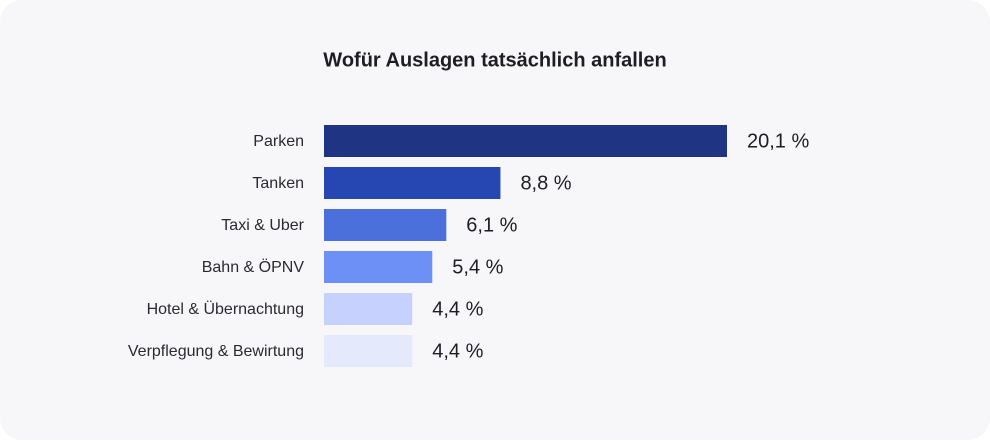 This screenshot has width=990, height=445. Describe the element at coordinates (778, 141) in the screenshot. I see `value-label: 20,1 %` at that location.